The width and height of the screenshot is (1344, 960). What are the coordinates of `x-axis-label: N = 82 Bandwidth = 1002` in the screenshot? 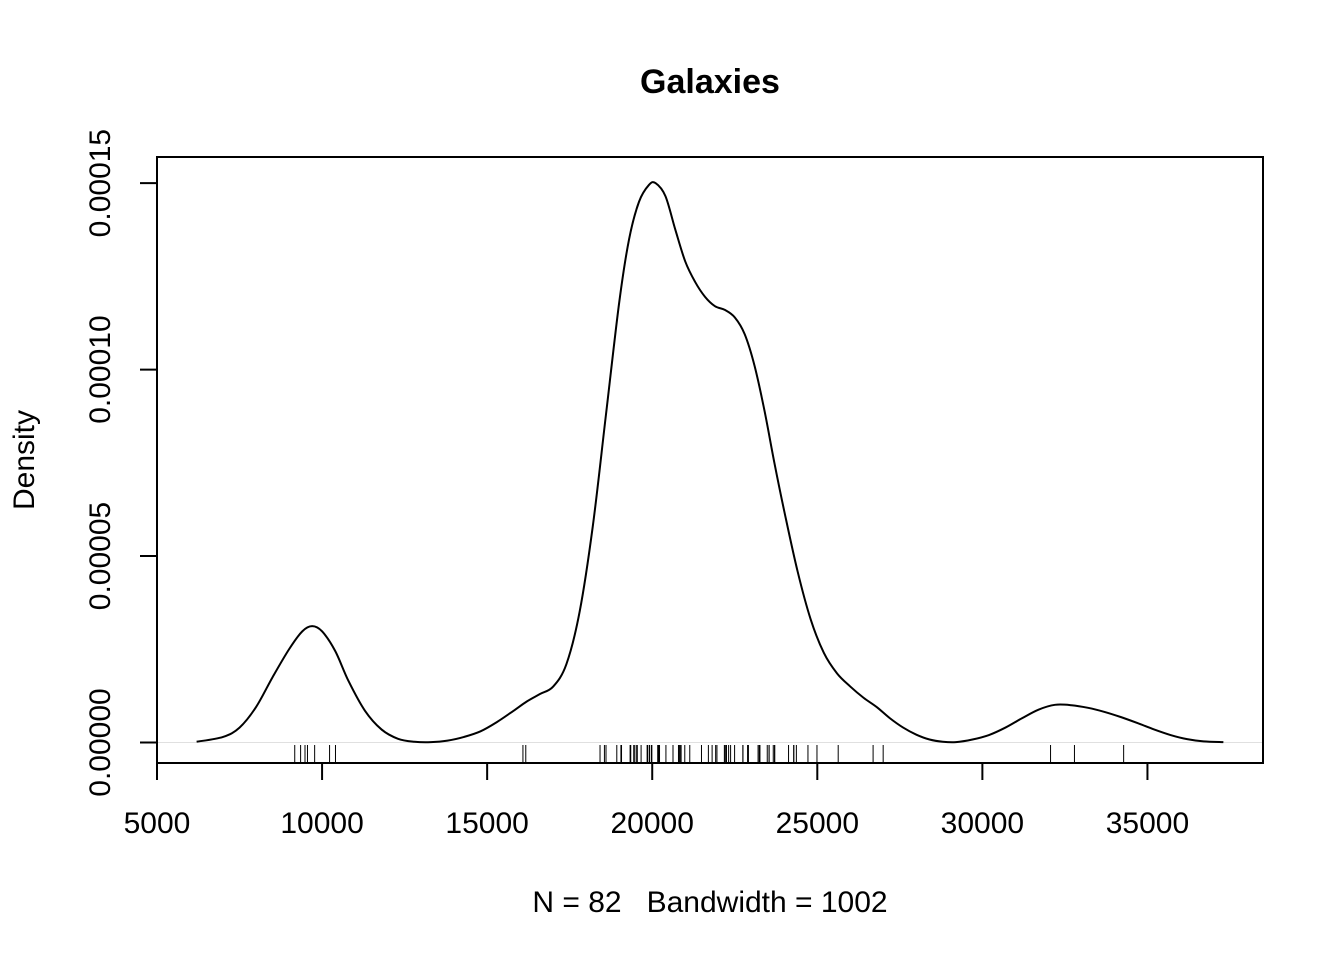 It's located at (709, 902).